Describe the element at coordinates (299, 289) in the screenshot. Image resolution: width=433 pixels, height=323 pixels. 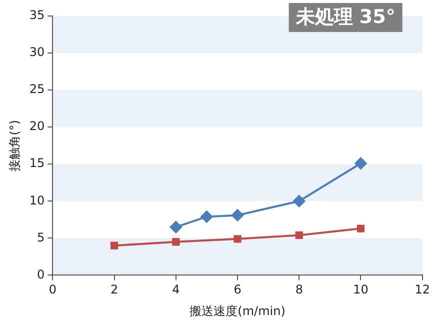
I see `x-tick-label: 8` at that location.